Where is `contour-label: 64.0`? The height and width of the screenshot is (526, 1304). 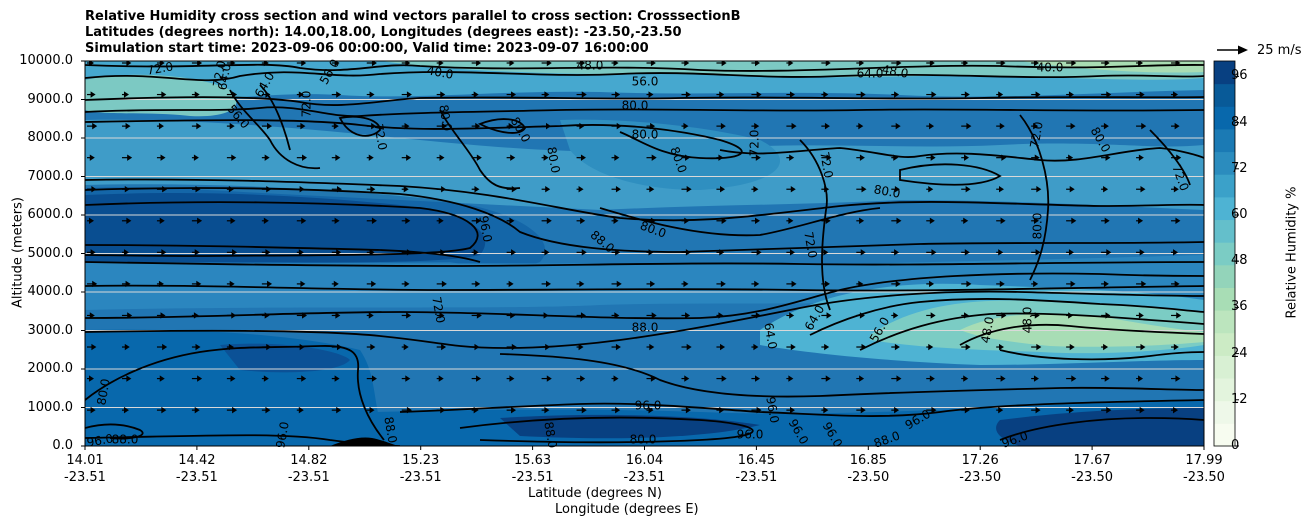 contour-label: 64.0 is located at coordinates (224, 77).